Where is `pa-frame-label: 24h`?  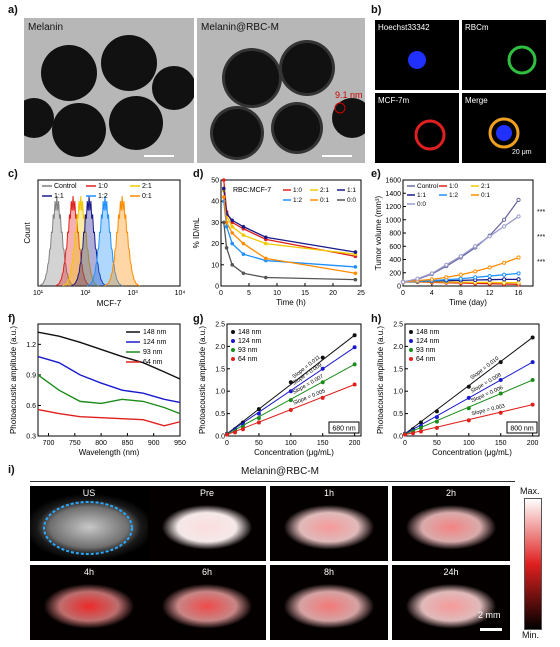 pa-frame-label: 24h is located at coordinates (451, 572).